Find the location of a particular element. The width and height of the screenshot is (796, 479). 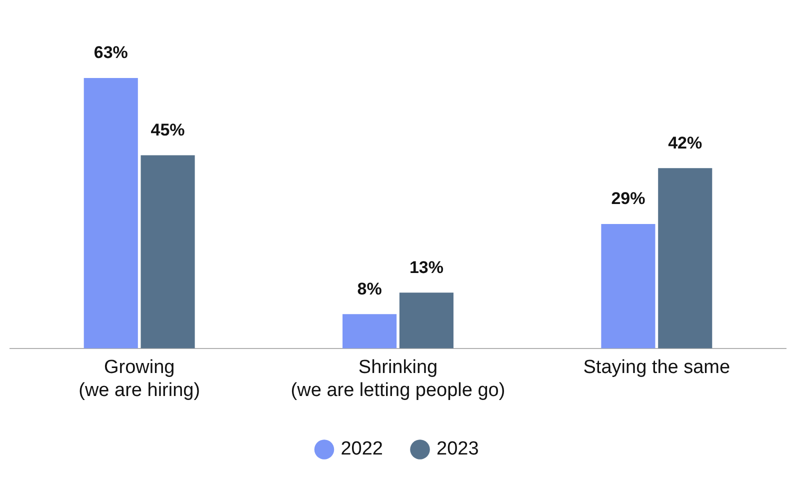

x-tick-label: Staying the same is located at coordinates (656, 367).